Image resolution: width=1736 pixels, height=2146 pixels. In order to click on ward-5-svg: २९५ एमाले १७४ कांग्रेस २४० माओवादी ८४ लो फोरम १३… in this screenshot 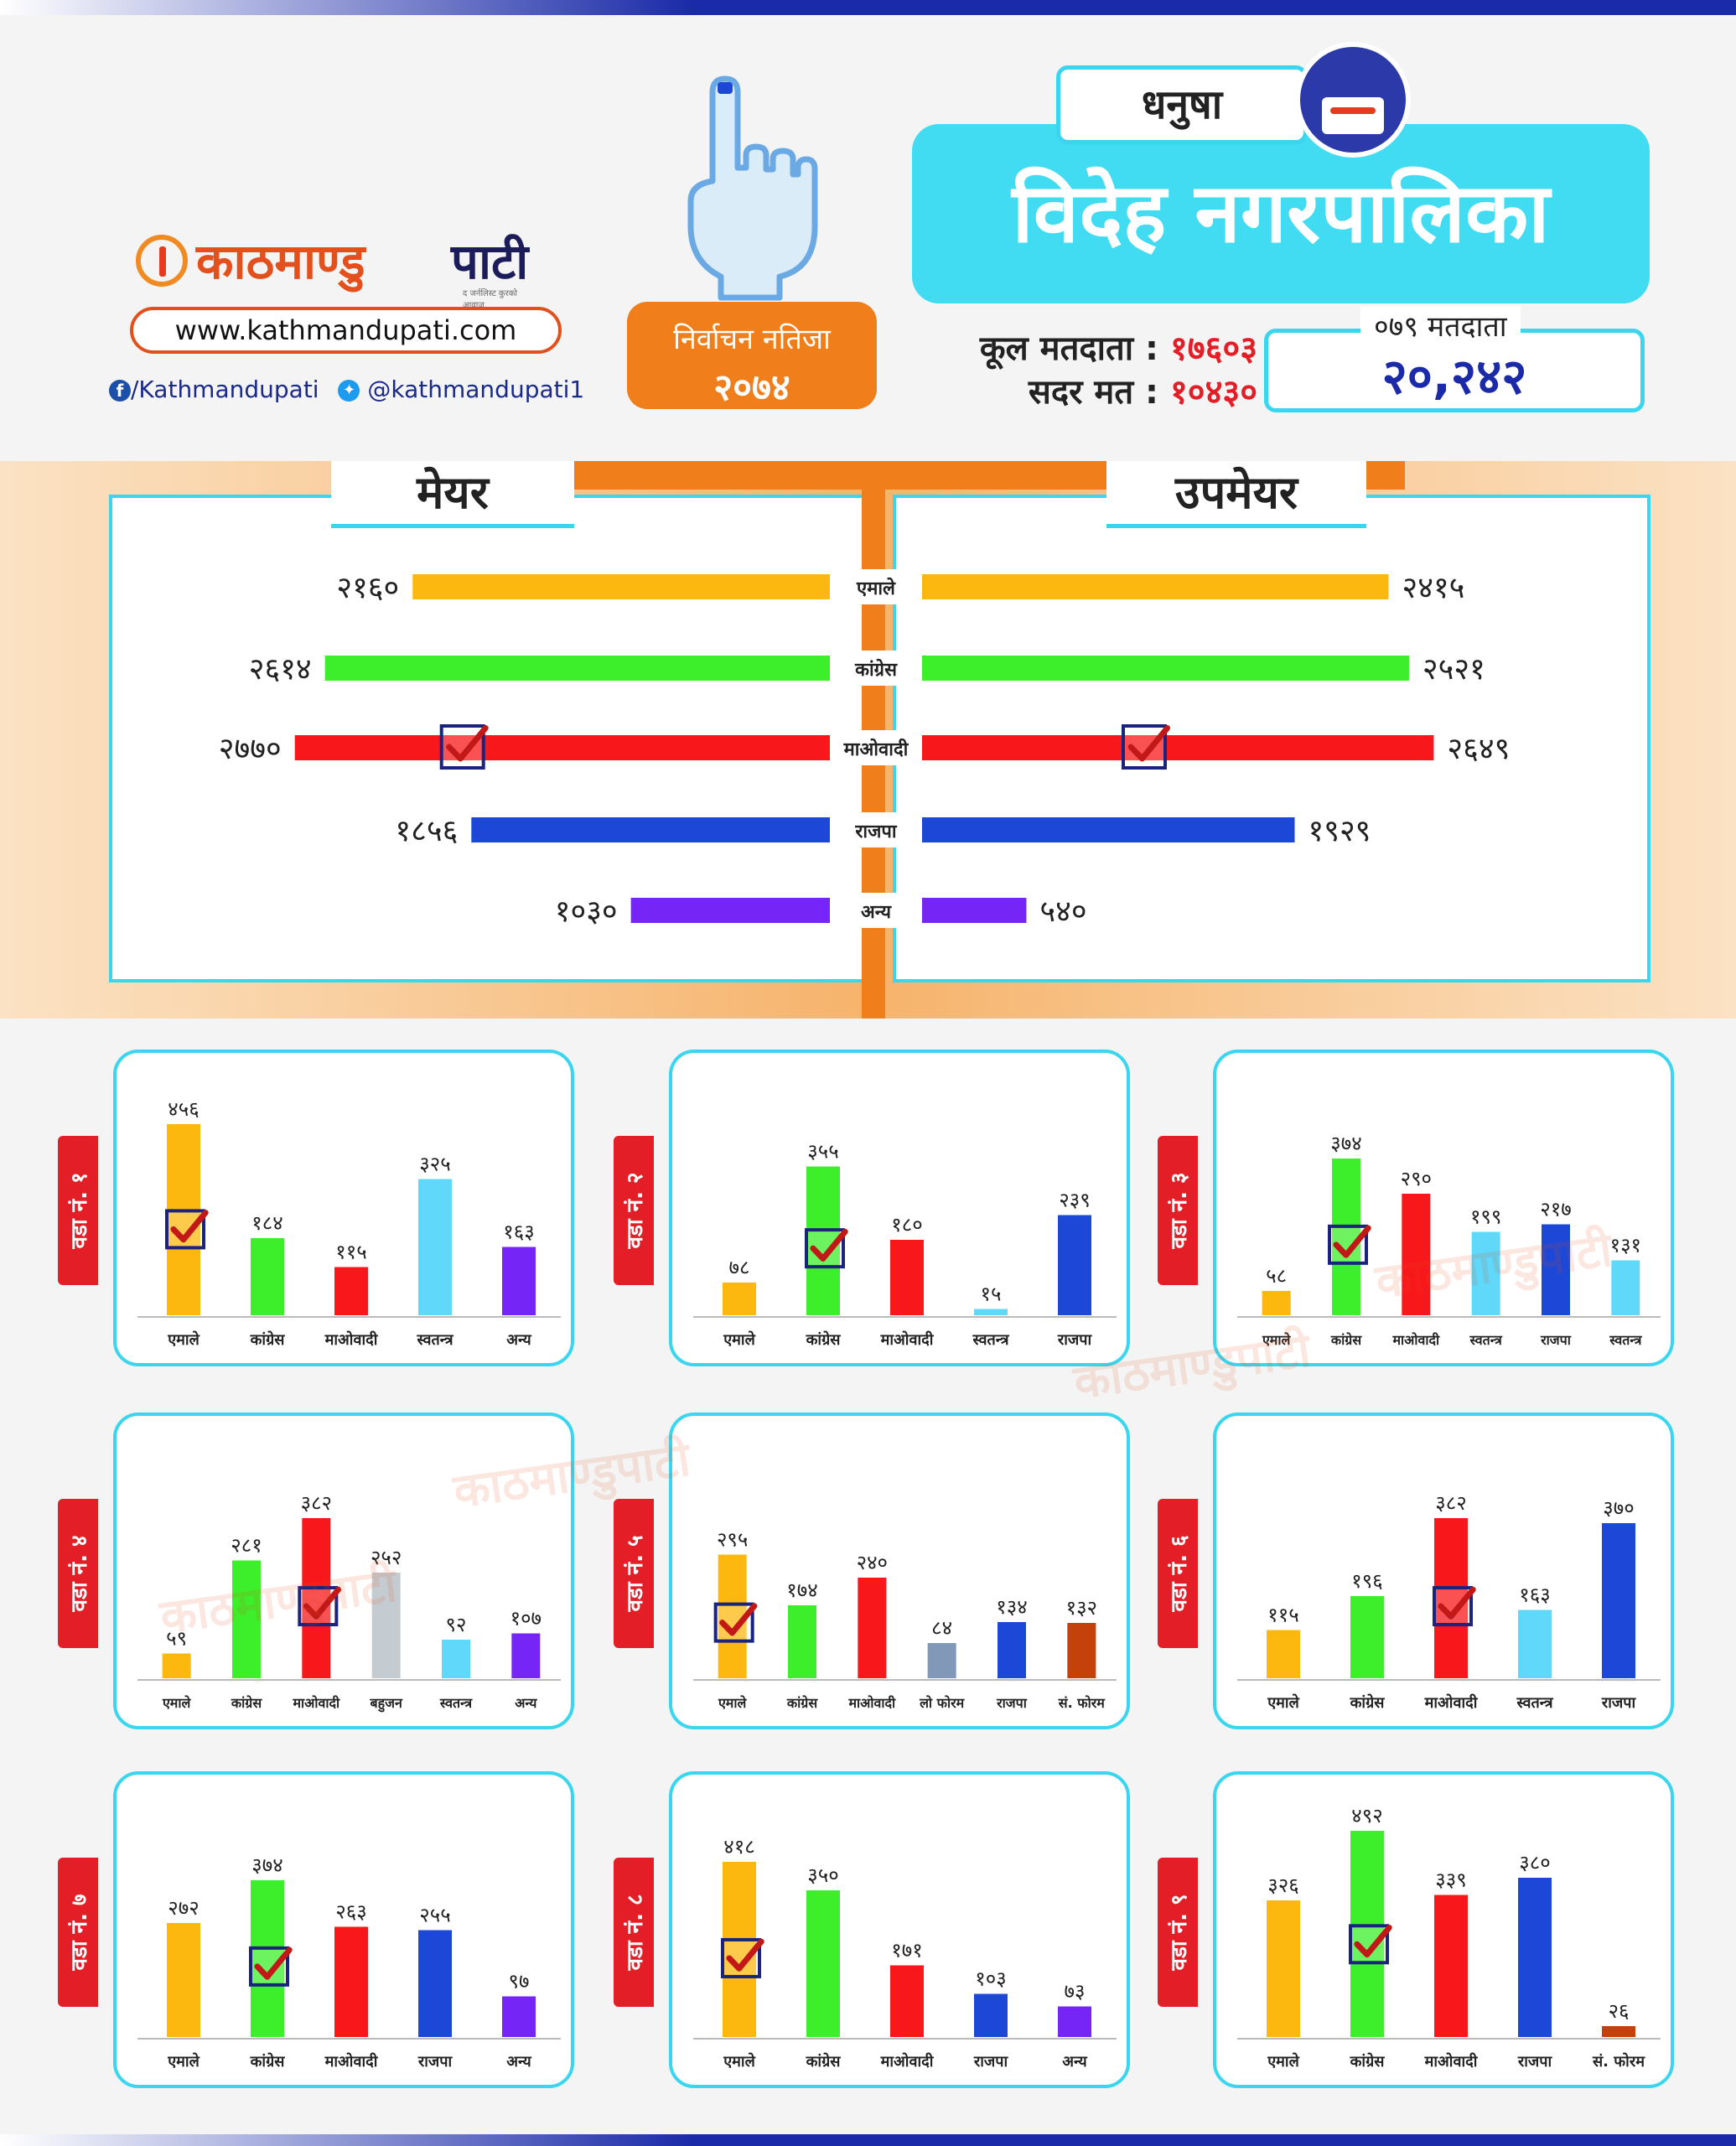, I will do `click(905, 1619)`.